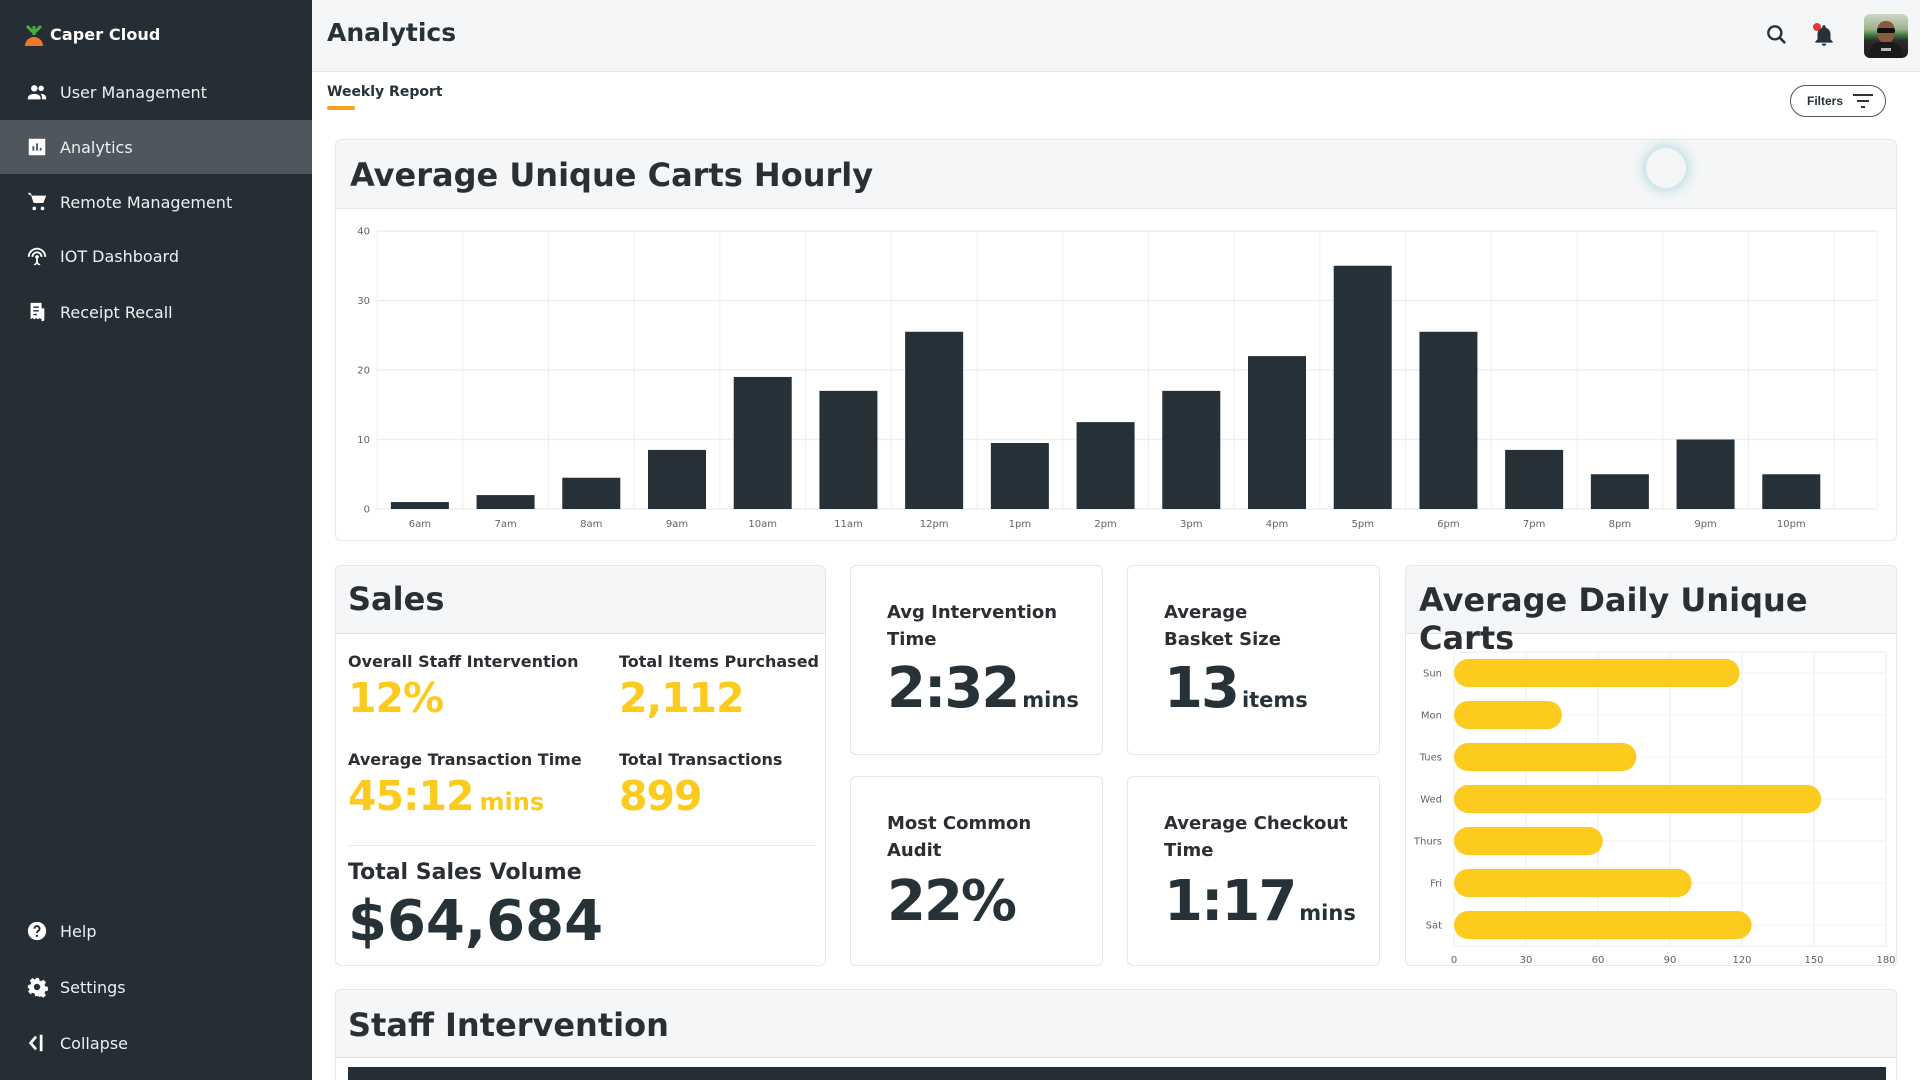 The height and width of the screenshot is (1080, 1920). Describe the element at coordinates (419, 505) in the screenshot. I see `bar-6am` at that location.